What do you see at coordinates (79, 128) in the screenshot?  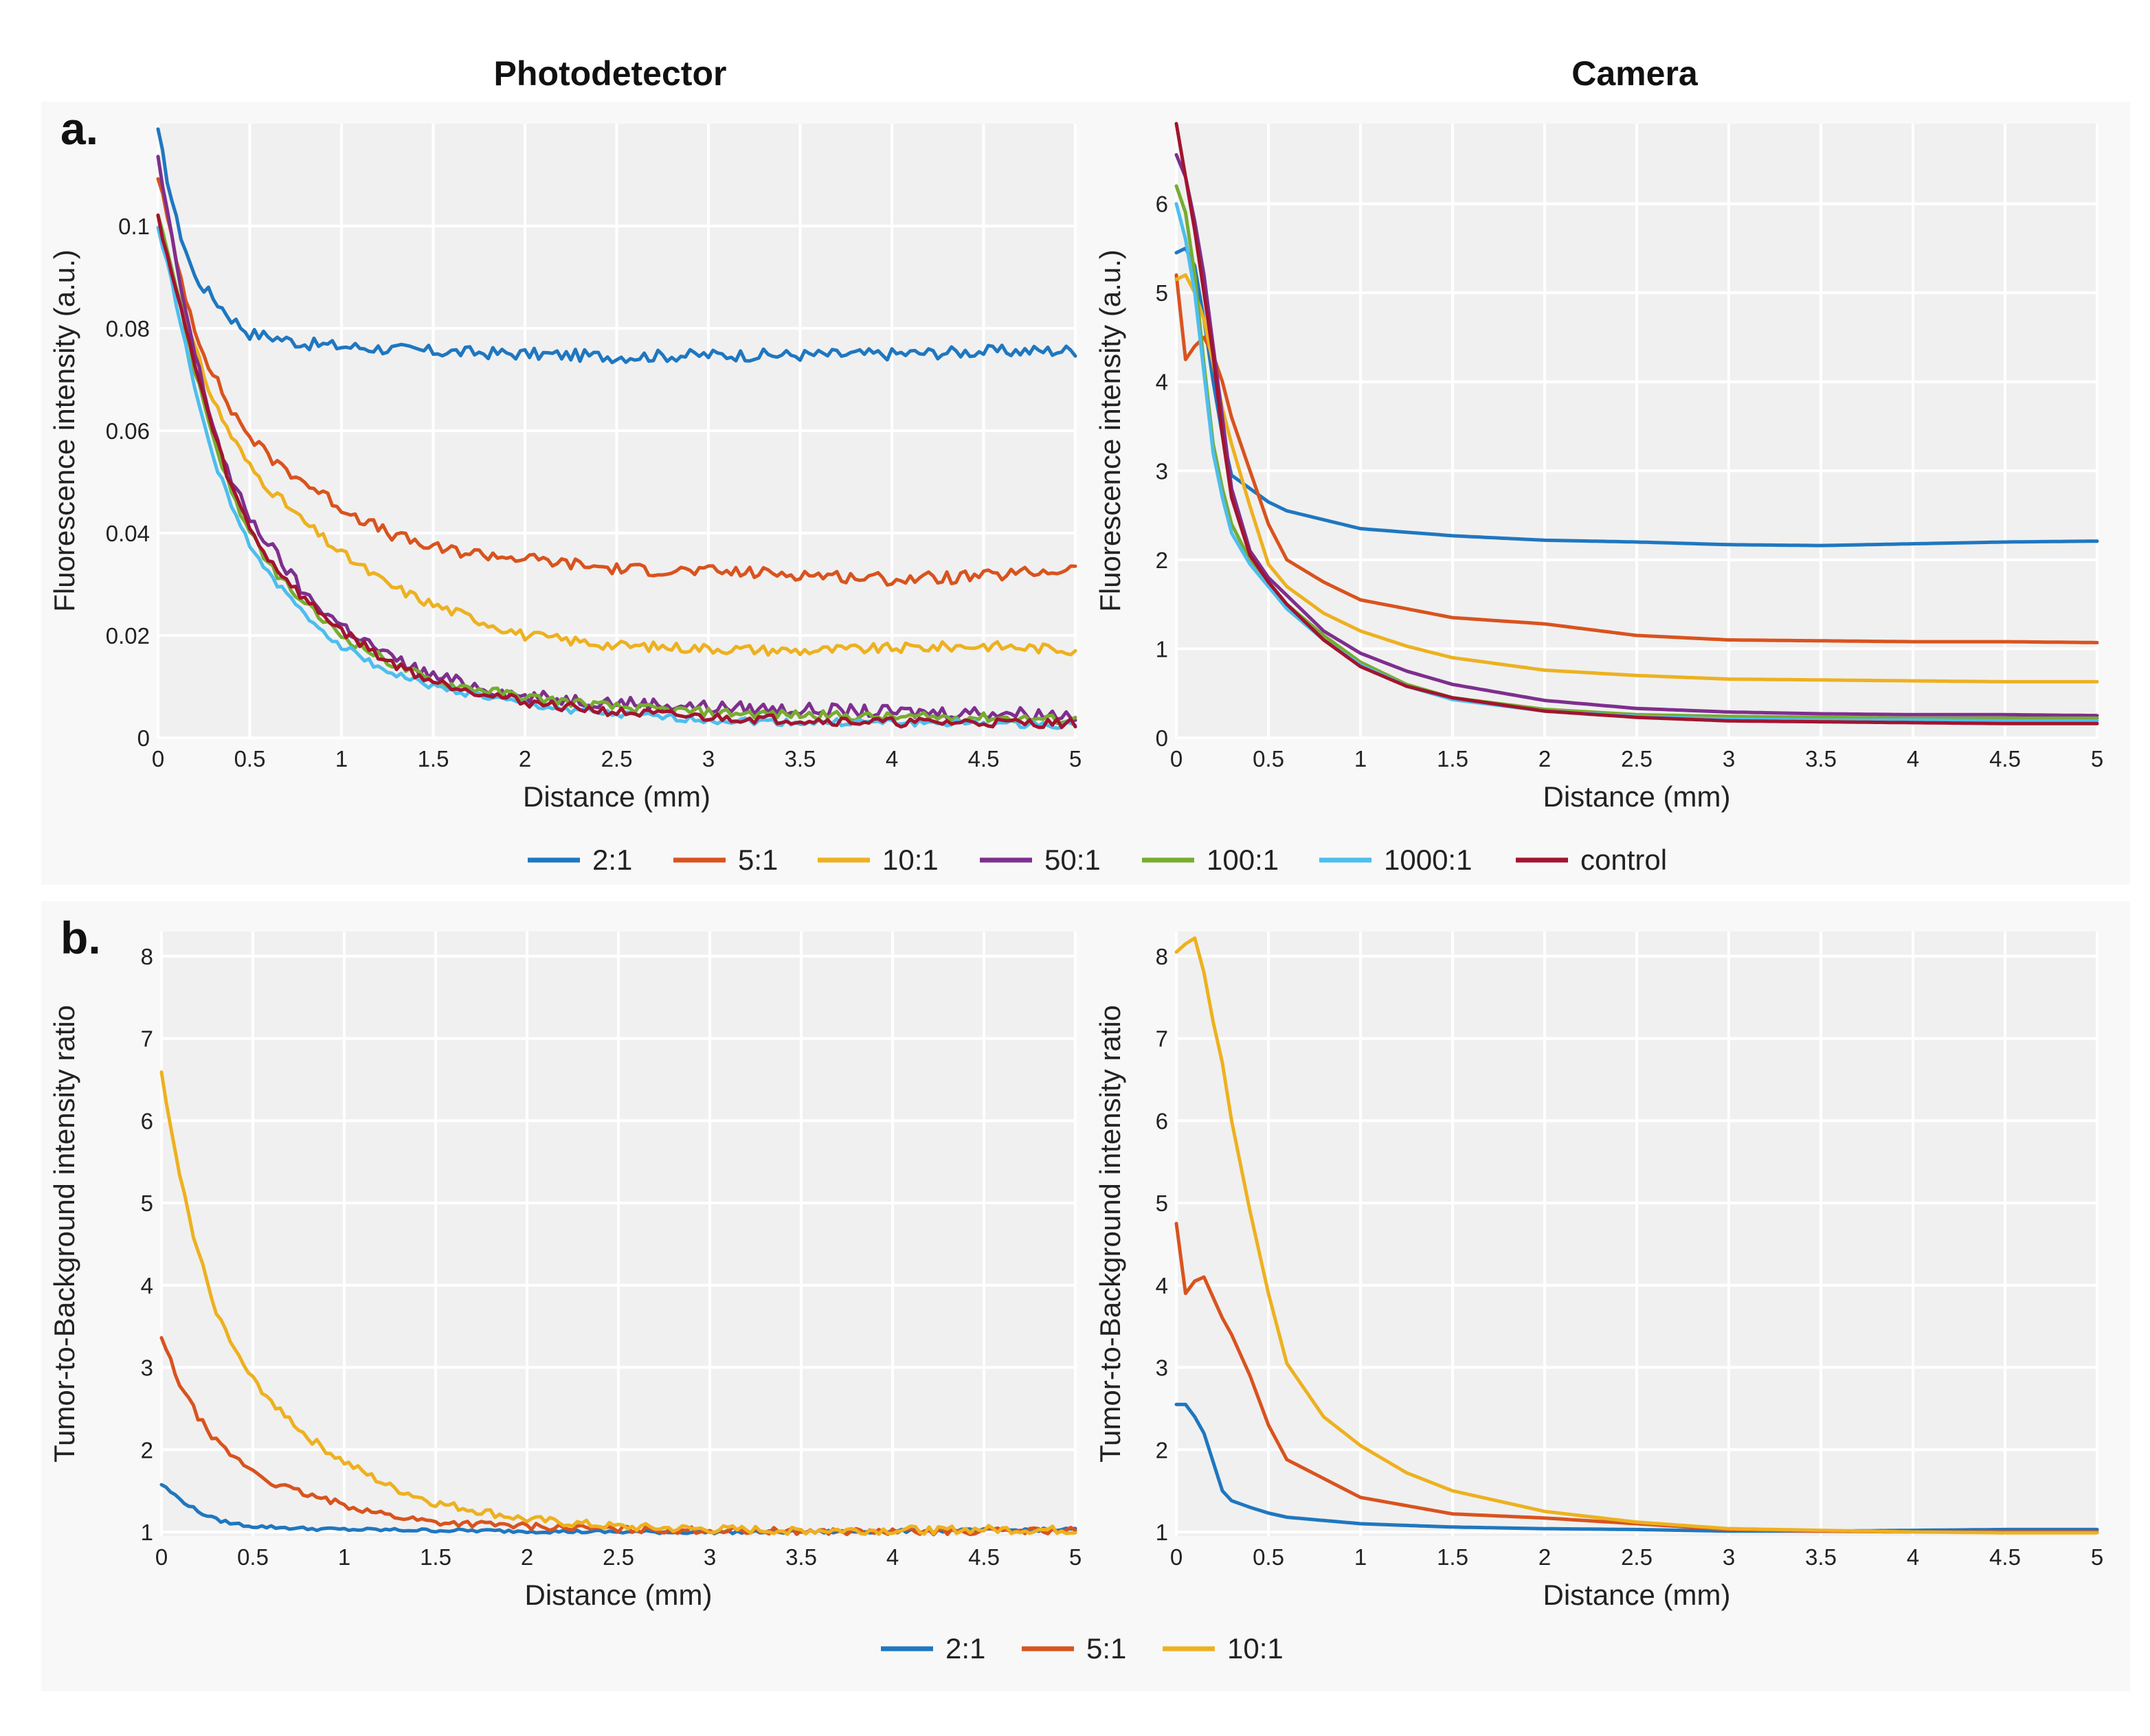 I see `panel-label-a: a.` at bounding box center [79, 128].